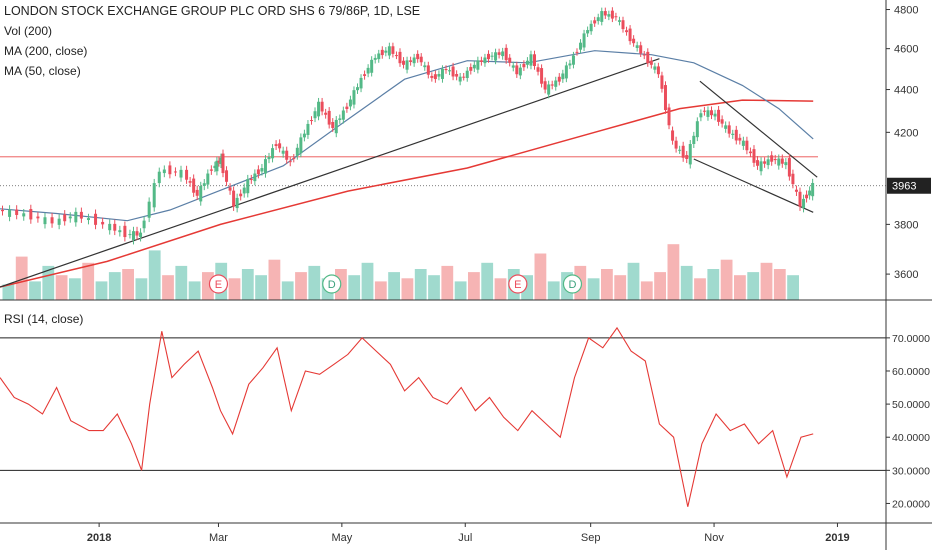 The height and width of the screenshot is (550, 932). What do you see at coordinates (906, 91) in the screenshot?
I see `price-tick-label: 4400` at bounding box center [906, 91].